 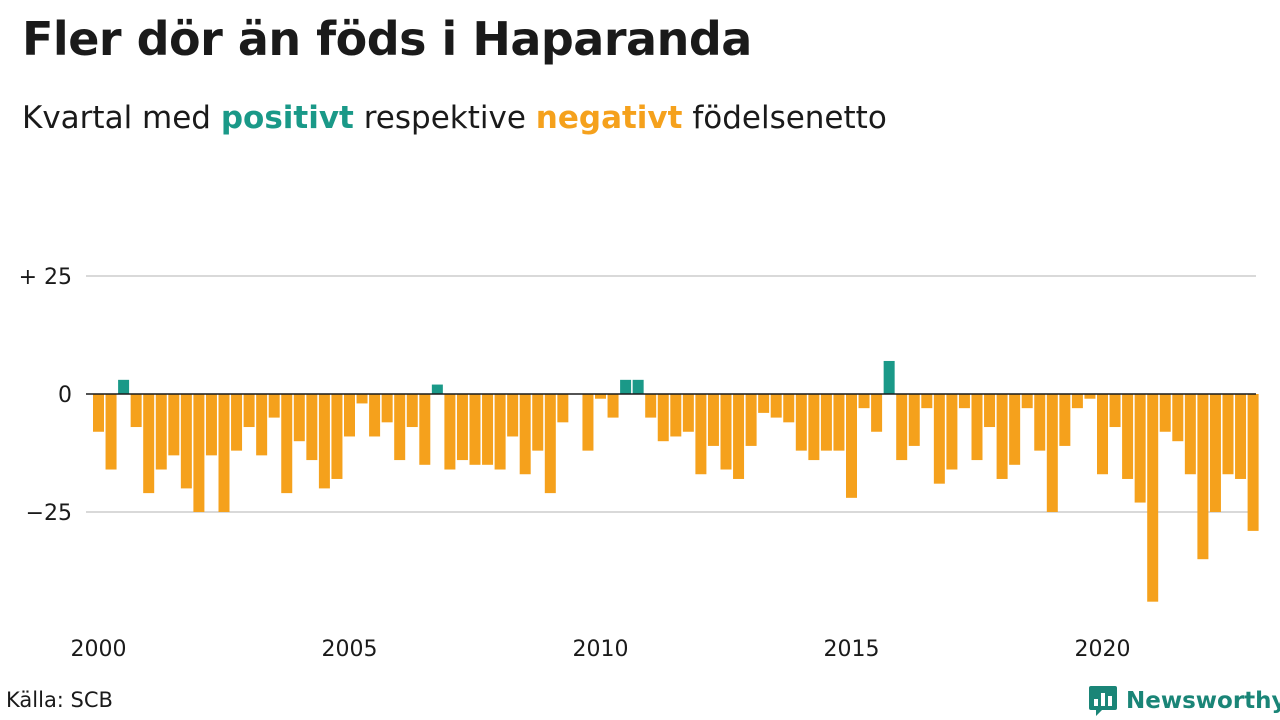 I want to click on source-note: Källa: SCB, so click(x=59, y=700).